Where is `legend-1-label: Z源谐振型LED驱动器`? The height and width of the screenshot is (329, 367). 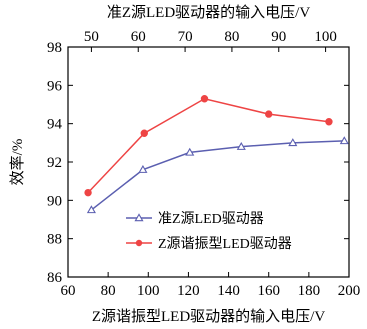 legend-1-label: Z源谐振型LED驱动器 is located at coordinates (225, 244).